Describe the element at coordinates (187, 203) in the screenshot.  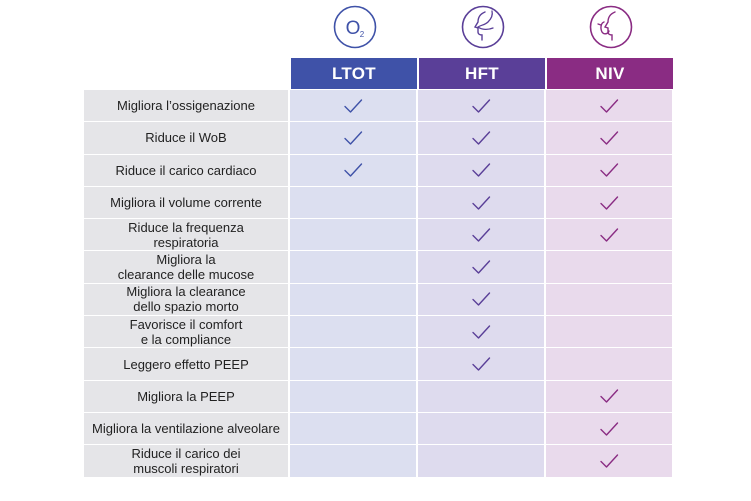
I see `row-label: Migliora il volume corrente` at that location.